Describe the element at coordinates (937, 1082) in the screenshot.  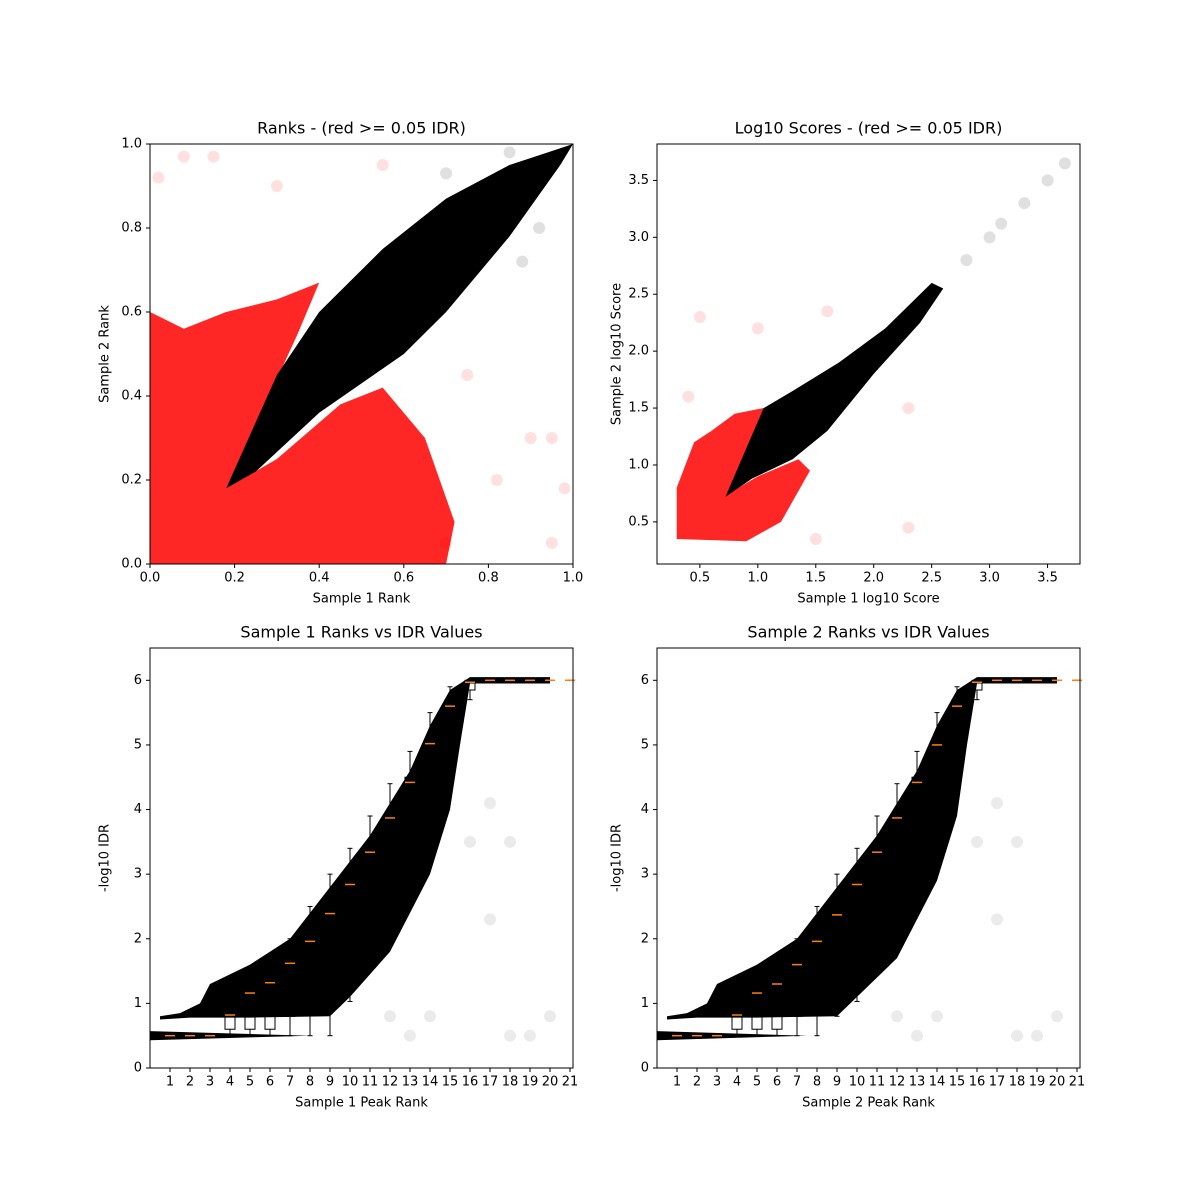
I see `x-tick-label: 14` at that location.